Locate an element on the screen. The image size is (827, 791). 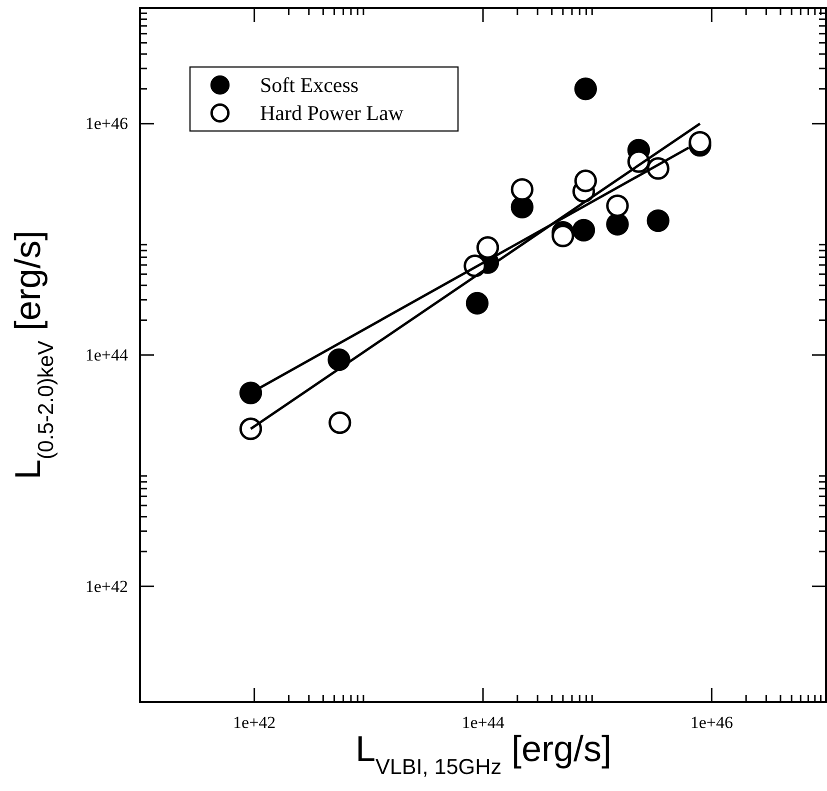
legend-label: Hard Power Law is located at coordinates (332, 113).